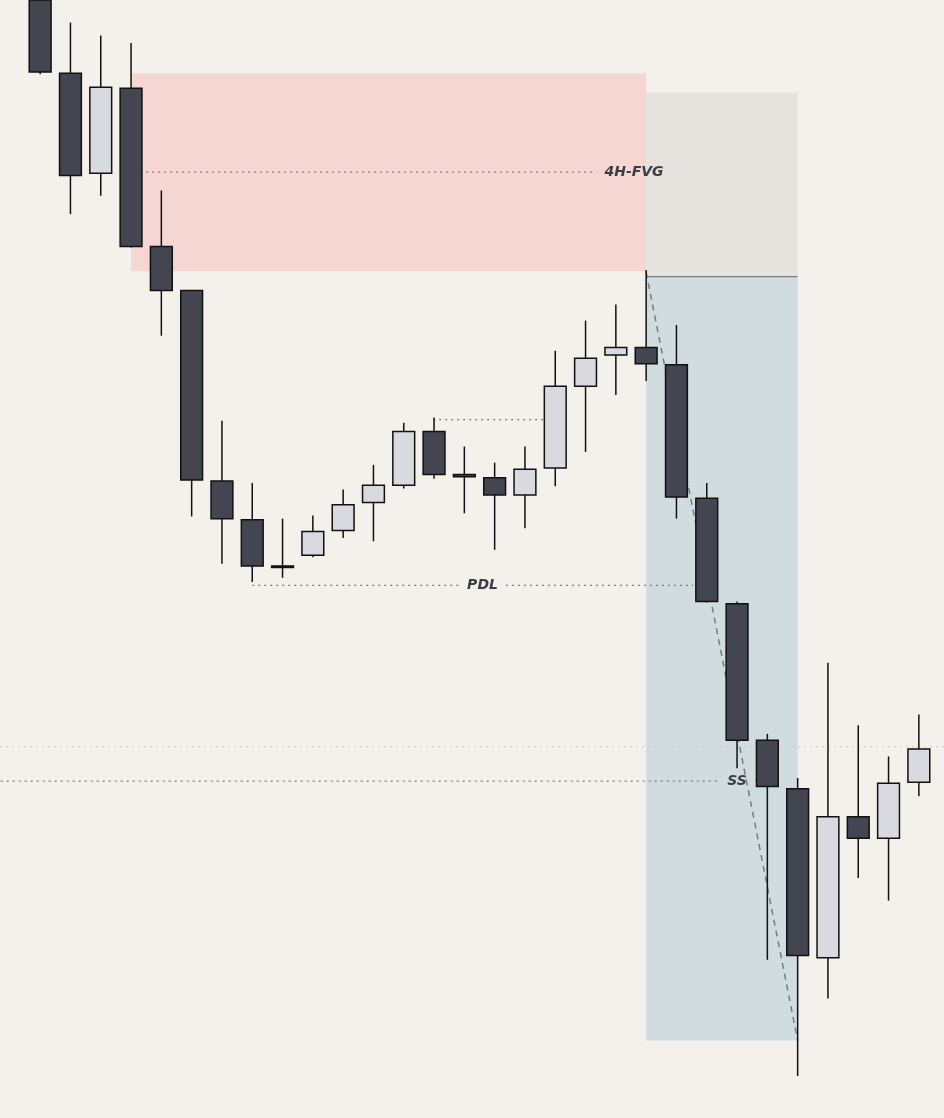 The height and width of the screenshot is (1118, 944). I want to click on ref-line-label: 4H-FVG, so click(633, 170).